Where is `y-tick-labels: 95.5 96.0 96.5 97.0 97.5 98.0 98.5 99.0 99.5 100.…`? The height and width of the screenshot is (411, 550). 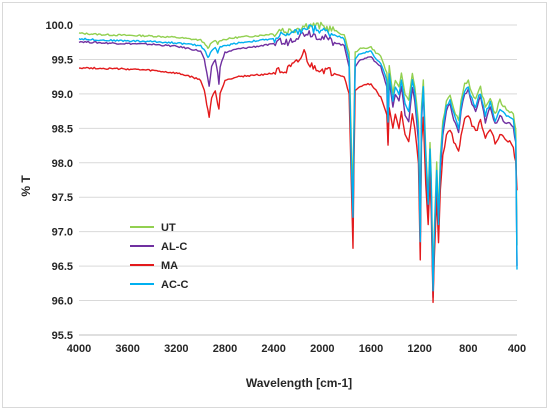
y-tick-labels: 95.5 96.0 96.5 97.0 97.5 98.0 98.5 99.0 99.5 100.… is located at coordinates (59, 181).